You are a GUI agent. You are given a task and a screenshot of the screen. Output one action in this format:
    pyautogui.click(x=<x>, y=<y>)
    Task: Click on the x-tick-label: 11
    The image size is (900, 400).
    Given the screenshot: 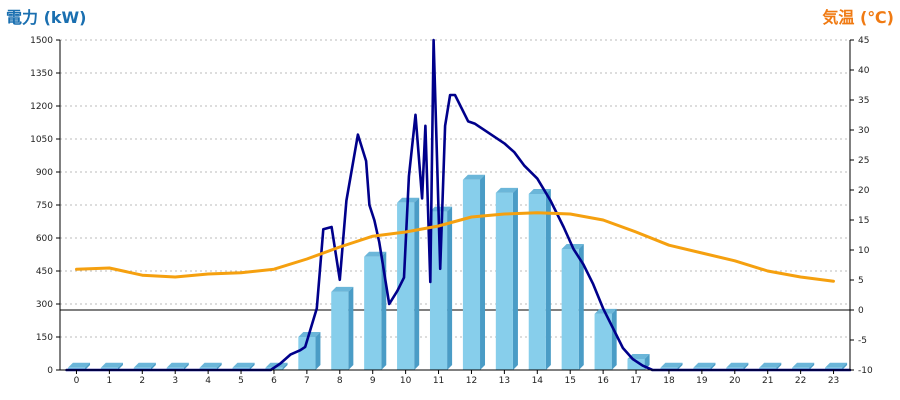 What is the action you would take?
    pyautogui.click(x=438, y=381)
    